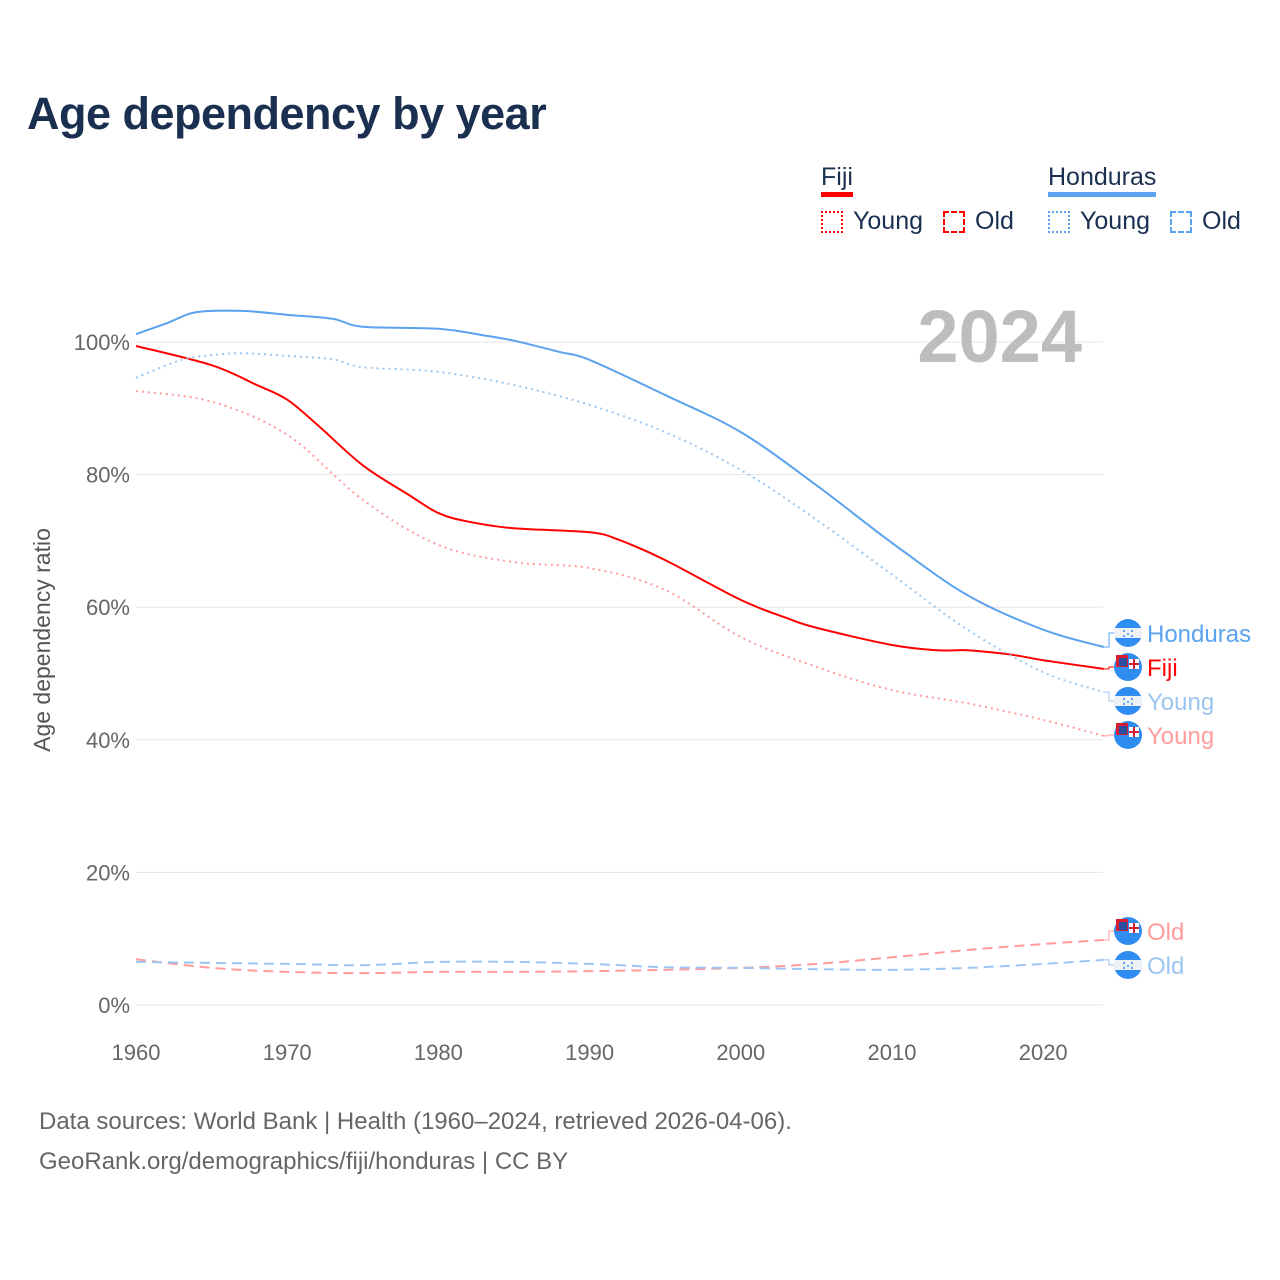  What do you see at coordinates (114, 1005) in the screenshot?
I see `y-tick-label: 0%` at bounding box center [114, 1005].